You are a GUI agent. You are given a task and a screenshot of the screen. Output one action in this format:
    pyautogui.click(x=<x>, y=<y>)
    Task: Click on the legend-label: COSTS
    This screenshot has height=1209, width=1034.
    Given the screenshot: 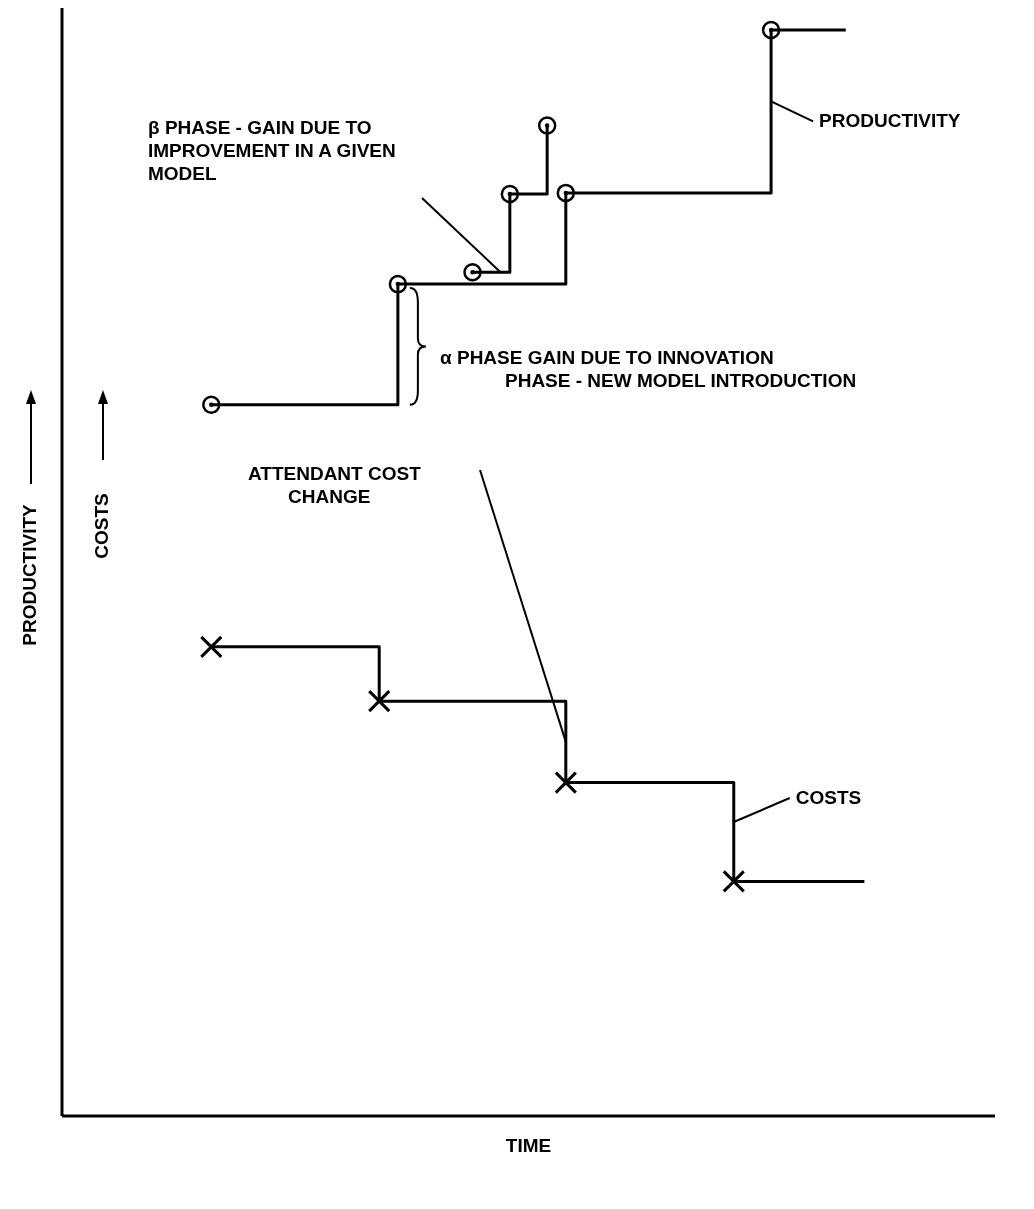 What is the action you would take?
    pyautogui.click(x=828, y=798)
    